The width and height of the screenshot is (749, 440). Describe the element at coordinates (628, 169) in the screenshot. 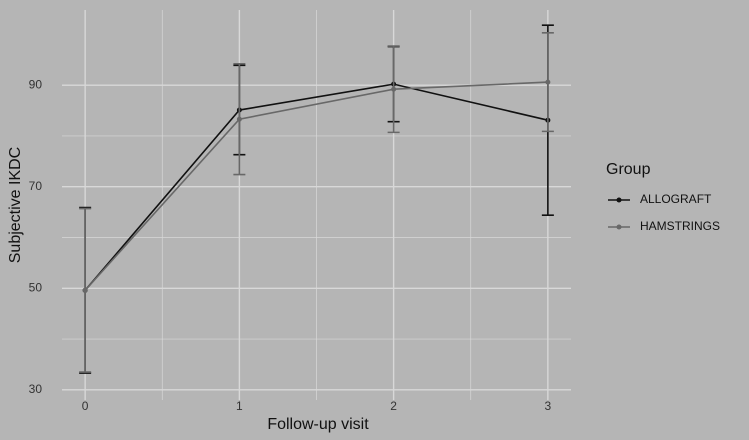

I see `legend-title: Group` at that location.